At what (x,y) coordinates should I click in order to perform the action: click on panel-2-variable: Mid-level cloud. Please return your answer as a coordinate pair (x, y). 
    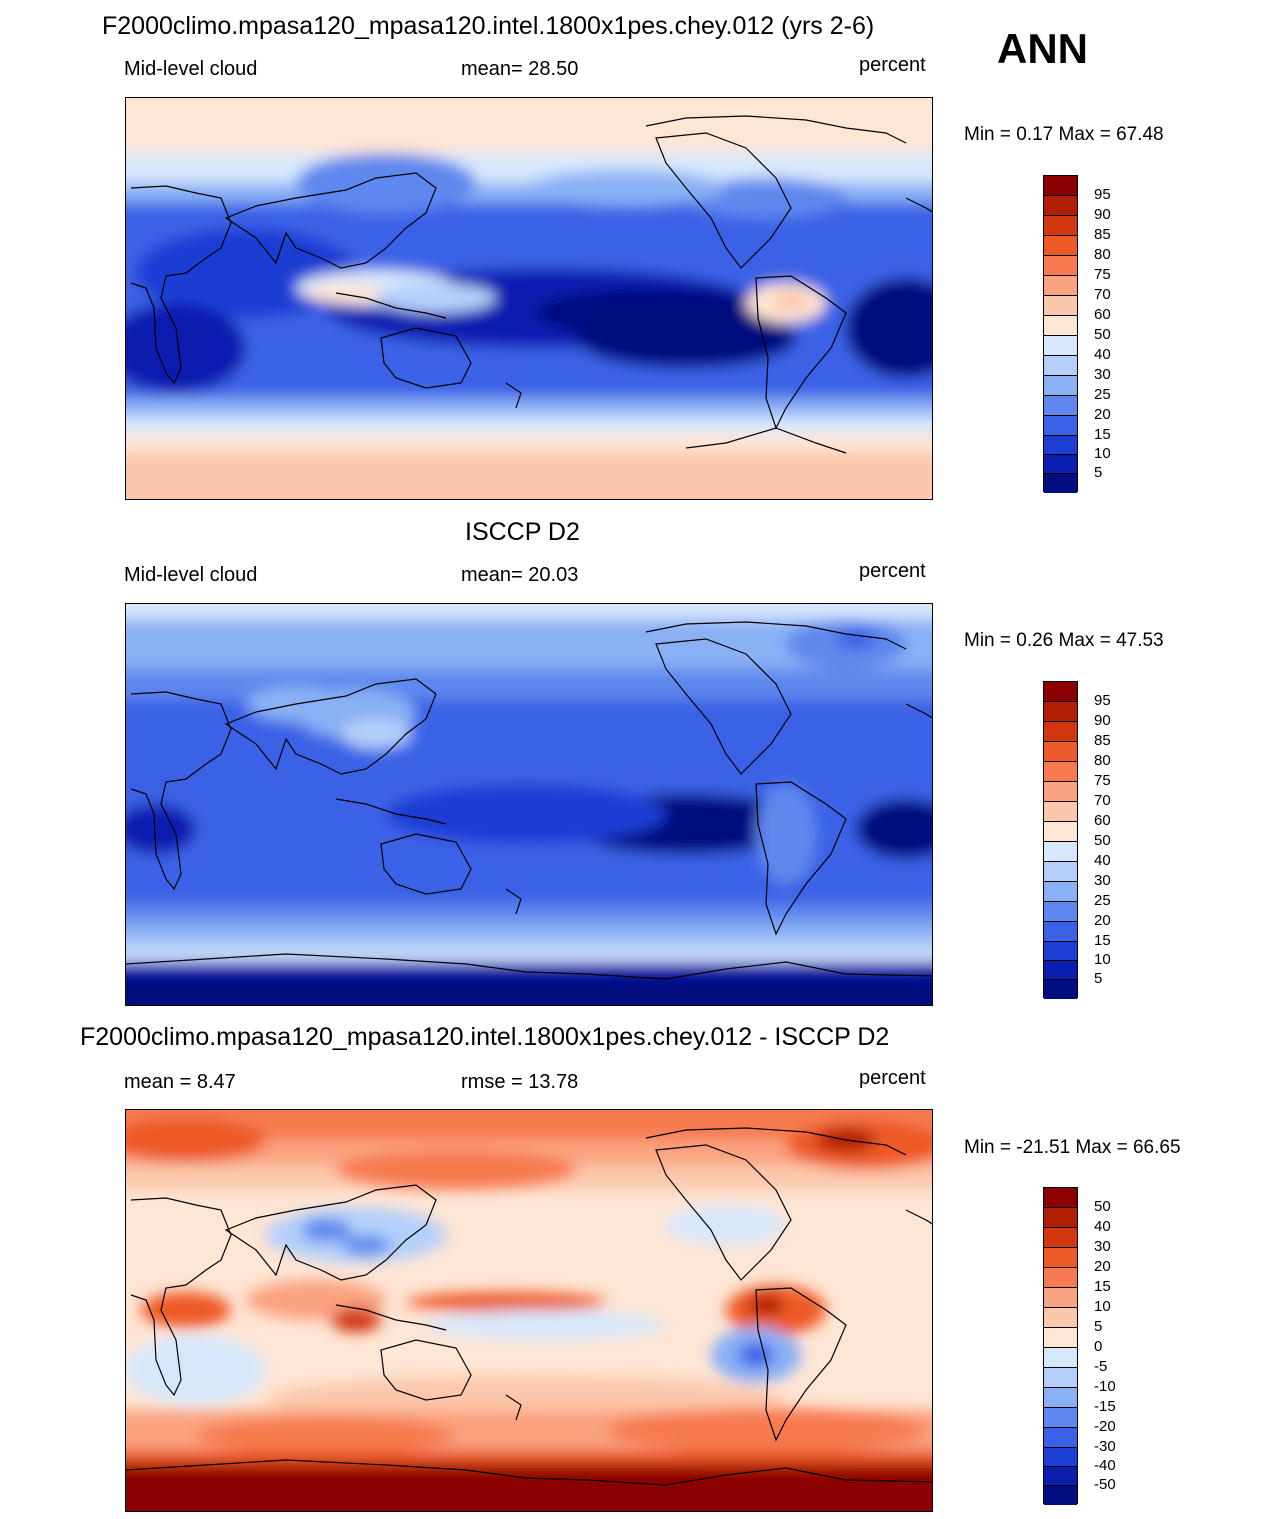
    Looking at the image, I should click on (191, 575).